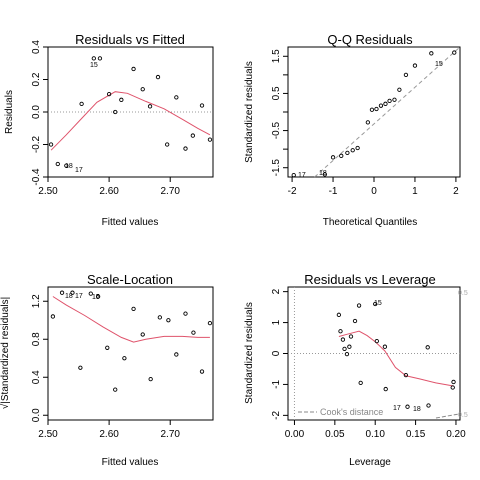  Describe the element at coordinates (39, 358) in the screenshot. I see `y-axis-ticks: 0.0 0.4 0.8 1.2` at that location.